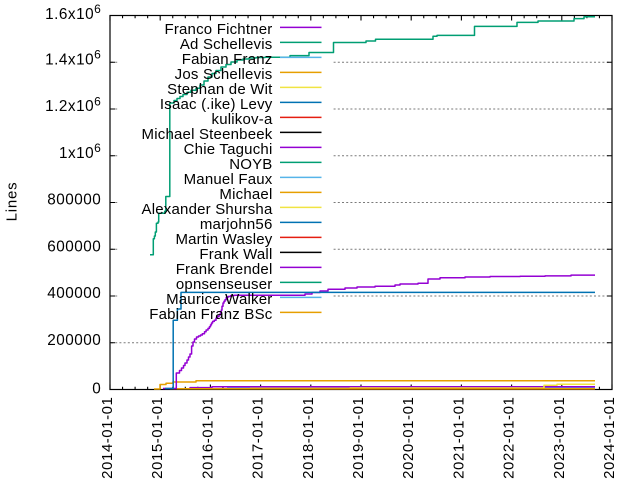 The image size is (640, 480). I want to click on svg-text: 2022-01-01, so click(509, 438).